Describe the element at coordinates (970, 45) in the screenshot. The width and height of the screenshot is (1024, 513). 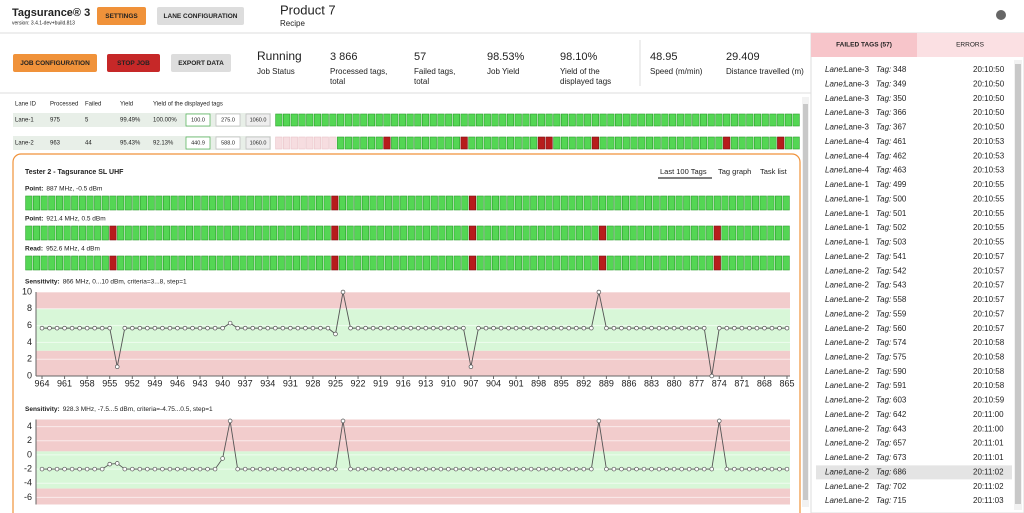
I see `tab` at that location.